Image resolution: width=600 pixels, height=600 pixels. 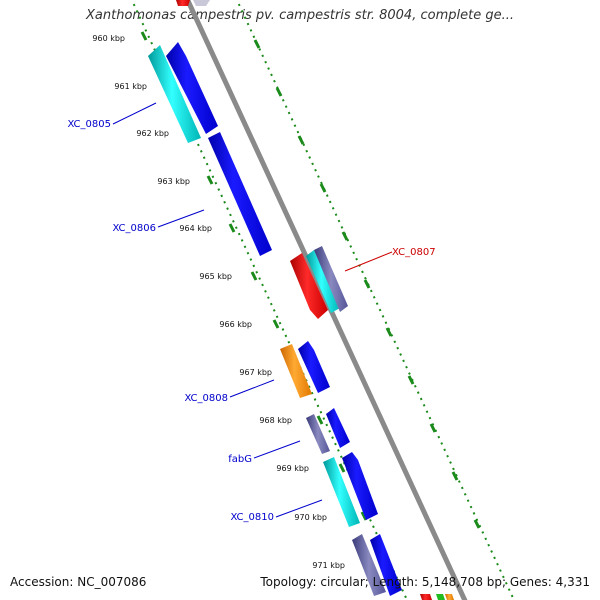 What do you see at coordinates (240, 194) in the screenshot?
I see `gene-feature-xc0806-blue` at bounding box center [240, 194].